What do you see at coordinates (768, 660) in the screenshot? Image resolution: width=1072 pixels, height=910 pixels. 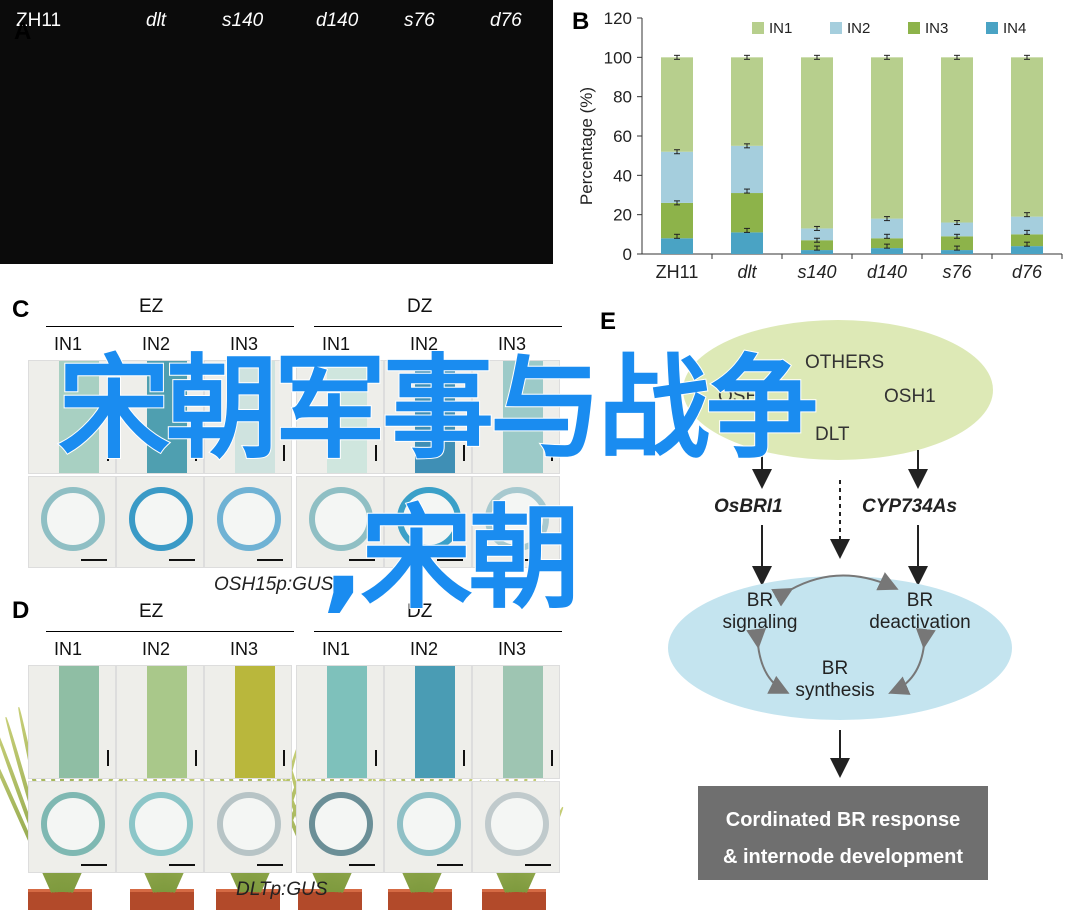 I see `cycle-arrow-left` at bounding box center [768, 660].